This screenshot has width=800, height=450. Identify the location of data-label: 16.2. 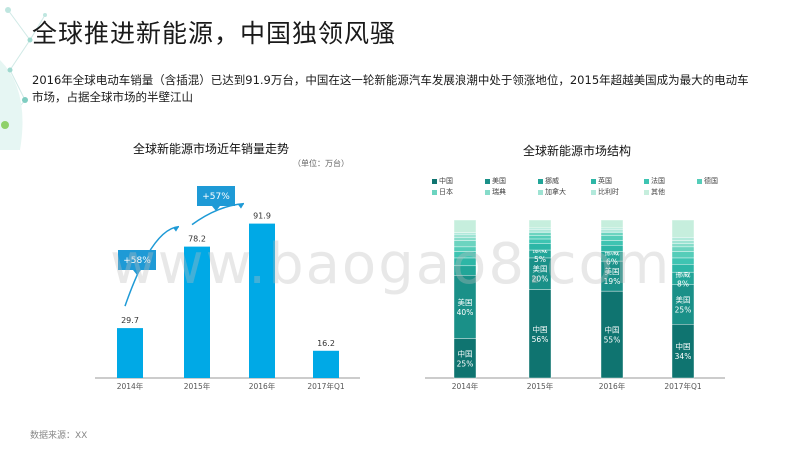
(326, 343).